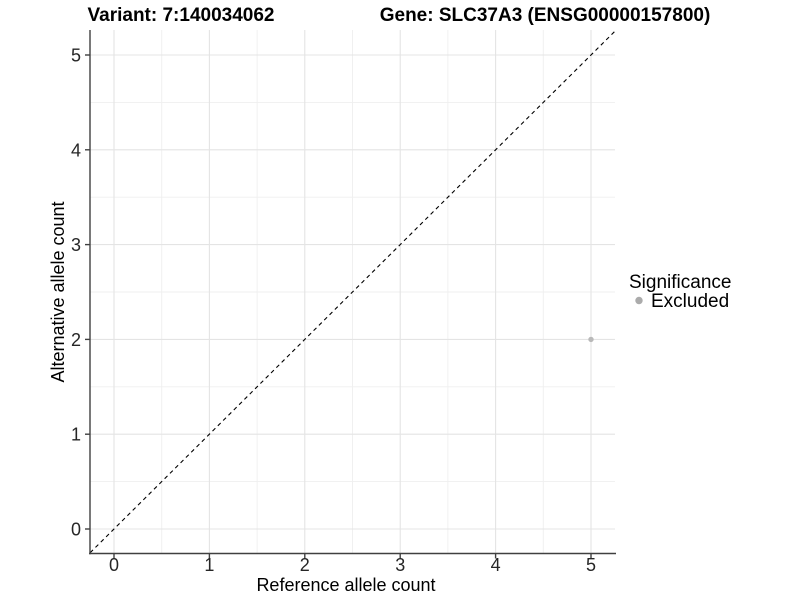 This screenshot has height=600, width=800. What do you see at coordinates (181, 15) in the screenshot?
I see `variant-title: Variant: 7:140034062` at bounding box center [181, 15].